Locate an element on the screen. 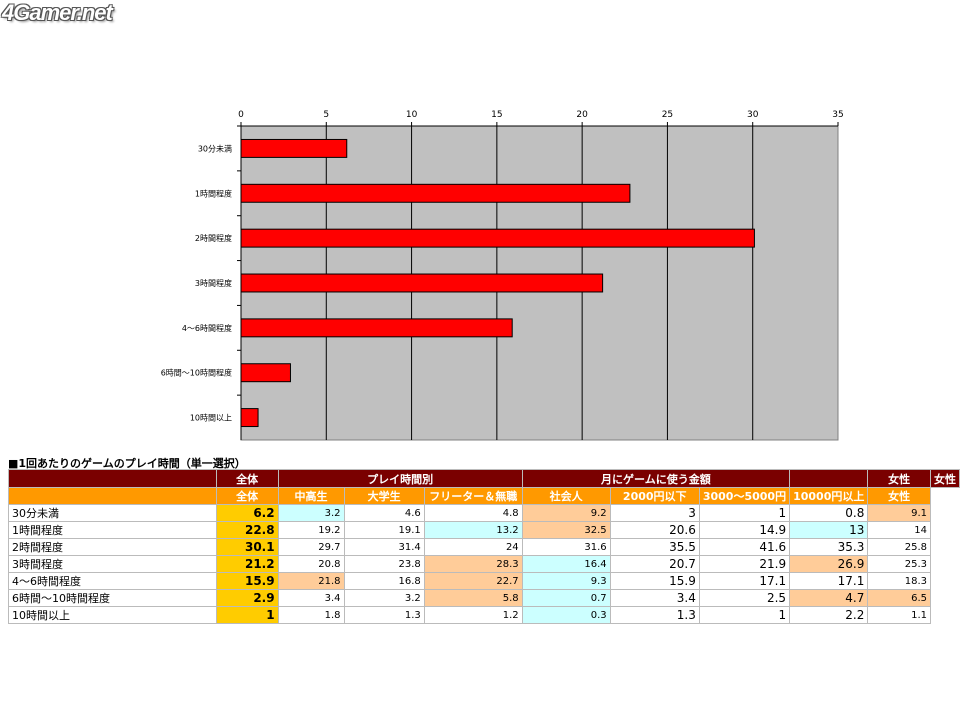 The image size is (960, 720). column-header: 10000円以上 is located at coordinates (829, 496).